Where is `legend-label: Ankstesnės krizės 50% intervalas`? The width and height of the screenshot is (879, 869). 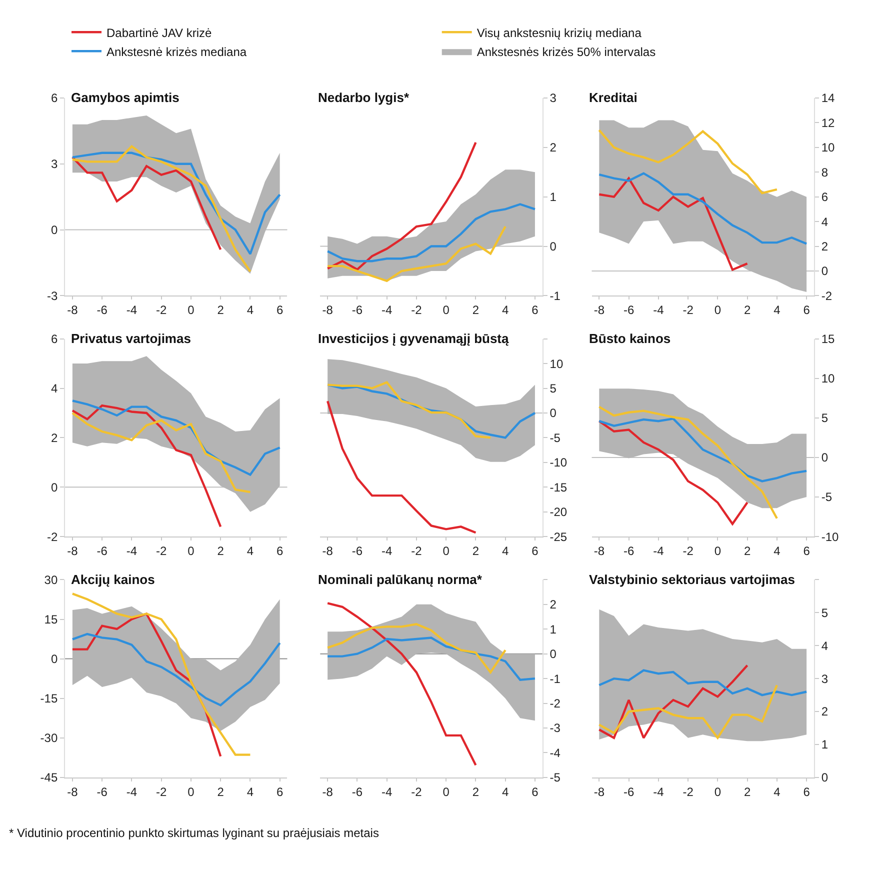
legend-label: Ankstesnės krizės 50% intervalas is located at coordinates (566, 51).